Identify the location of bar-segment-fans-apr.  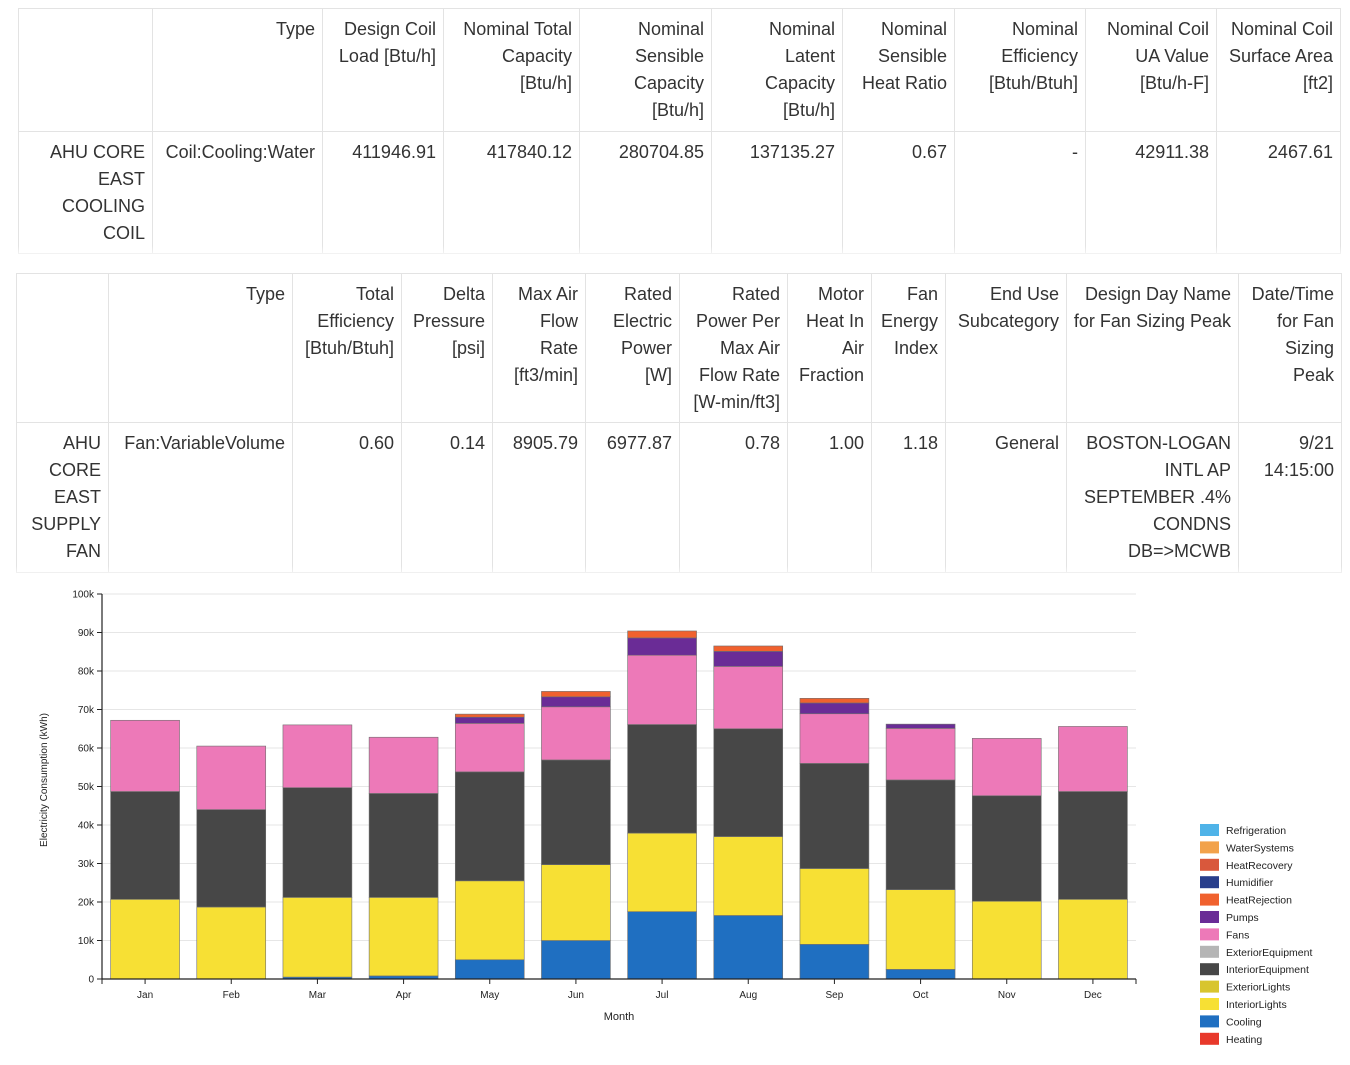
(403, 765).